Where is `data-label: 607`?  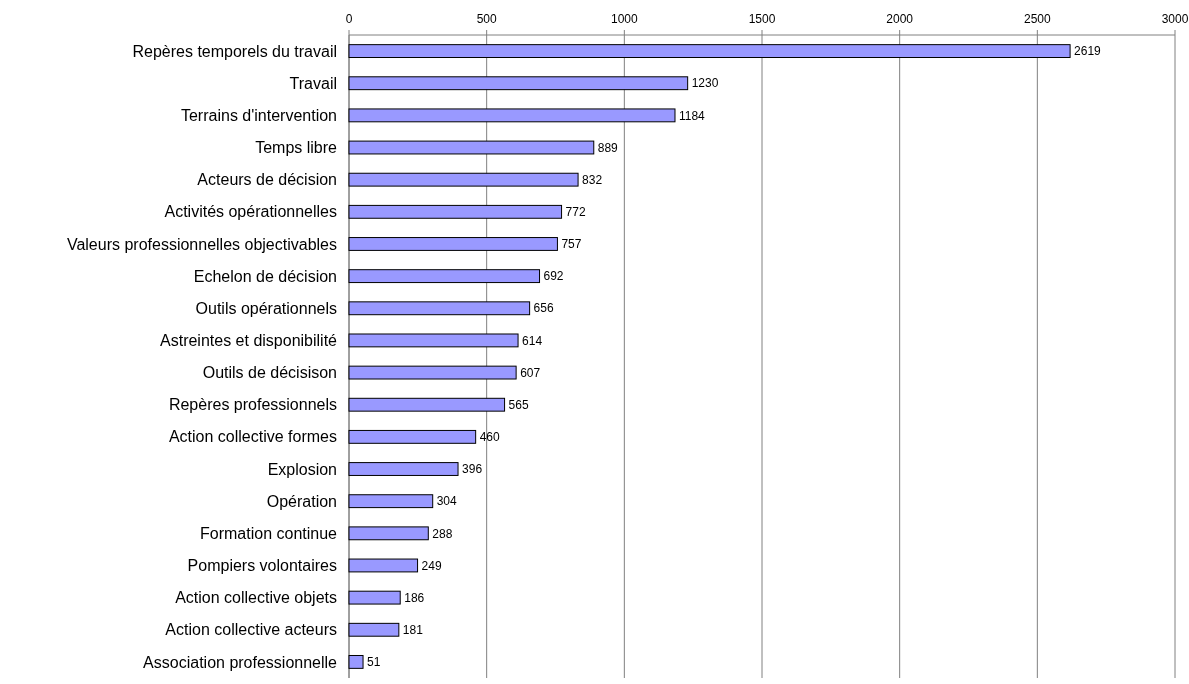
data-label: 607 is located at coordinates (530, 372).